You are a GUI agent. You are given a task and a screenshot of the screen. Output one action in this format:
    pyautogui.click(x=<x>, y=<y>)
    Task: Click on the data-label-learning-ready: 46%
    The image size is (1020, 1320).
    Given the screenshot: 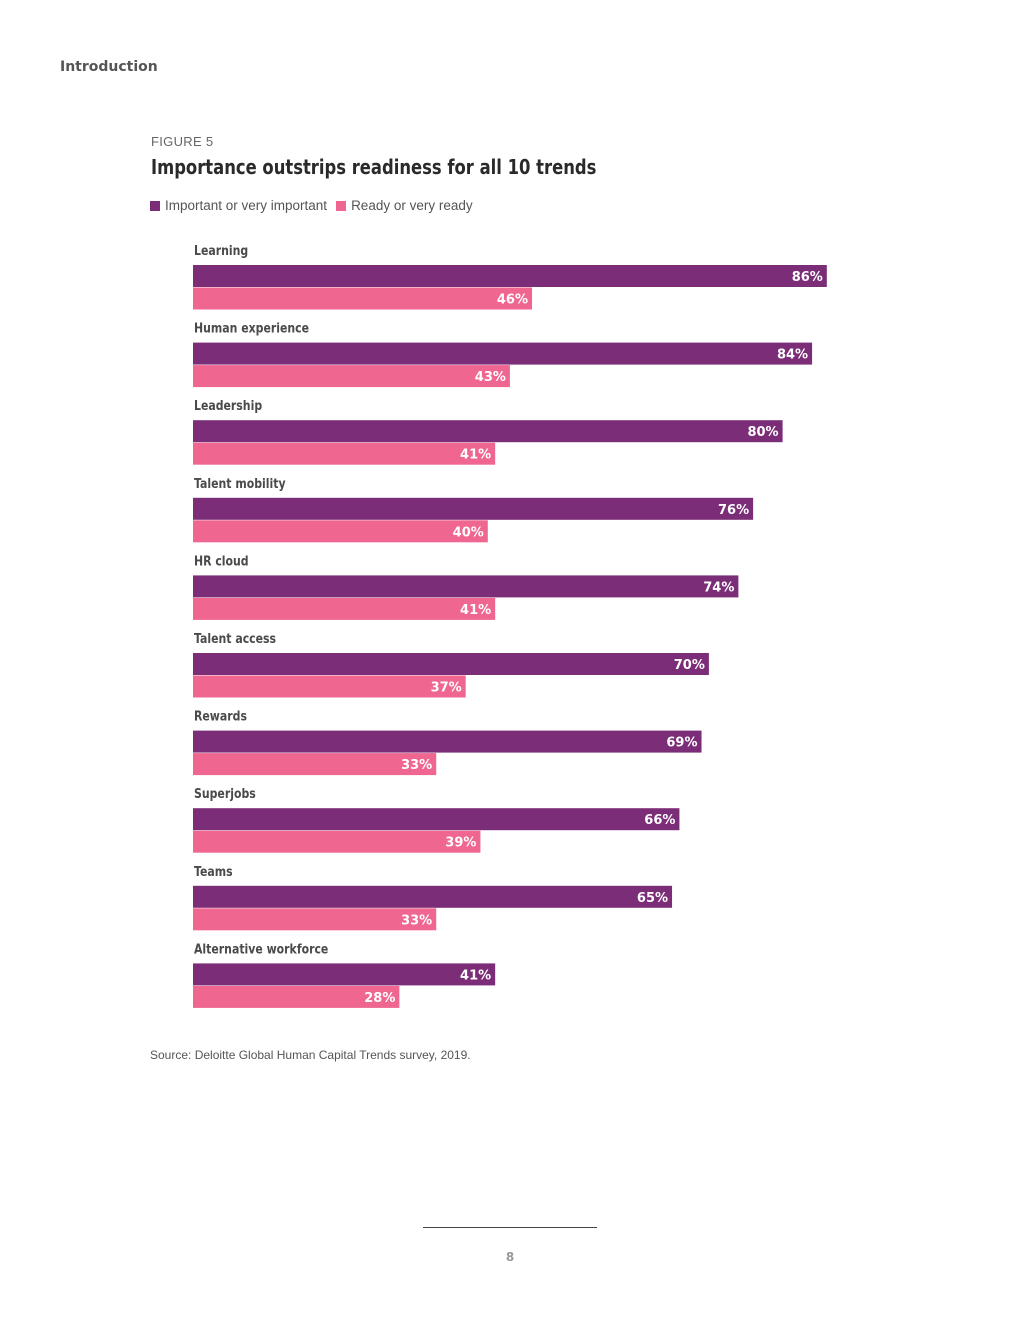 What is the action you would take?
    pyautogui.click(x=512, y=300)
    